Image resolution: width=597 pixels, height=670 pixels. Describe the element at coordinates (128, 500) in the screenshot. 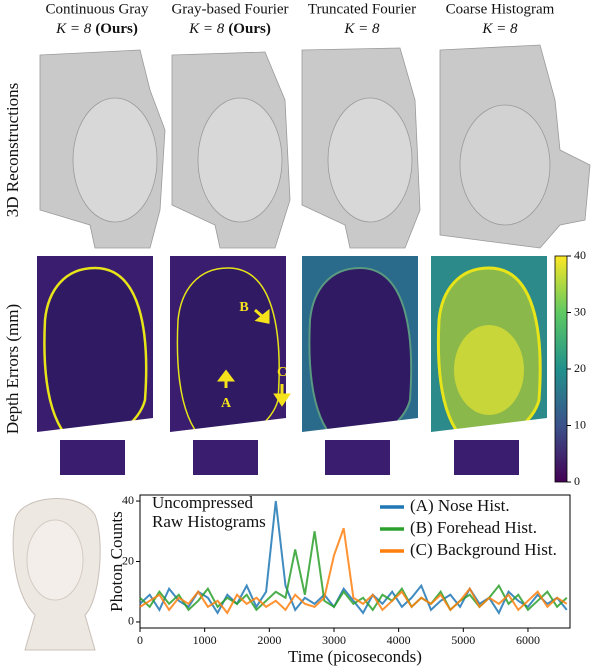

I see `y-tick-label: 40` at that location.